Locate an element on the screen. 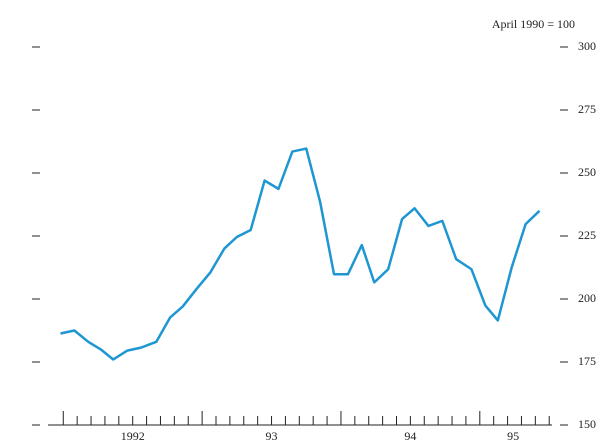 The width and height of the screenshot is (612, 444). x-tick-label: 93 is located at coordinates (272, 436).